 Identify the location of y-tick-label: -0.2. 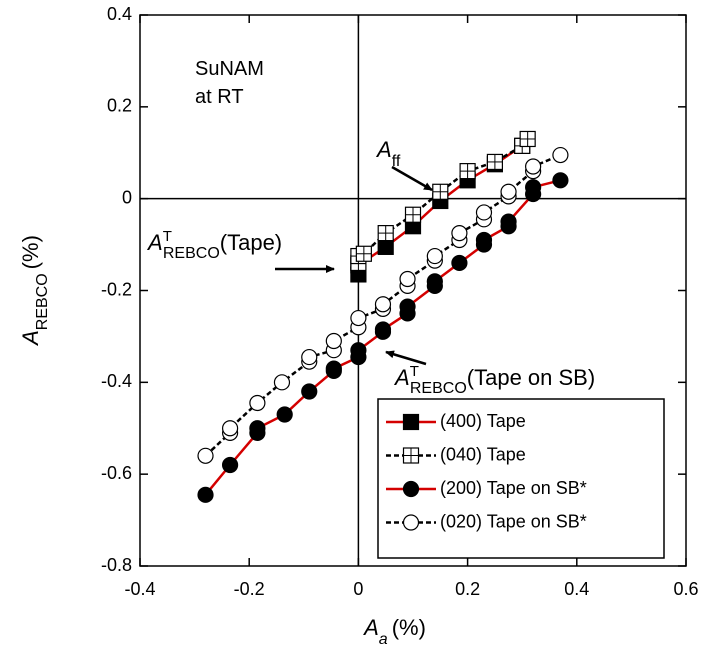
(116, 289).